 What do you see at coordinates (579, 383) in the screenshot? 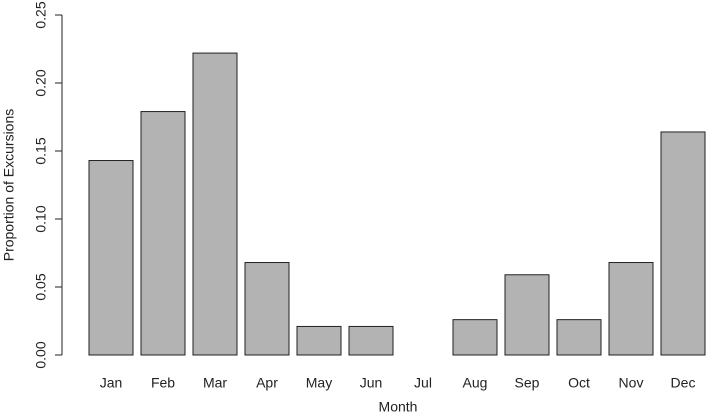
I see `x-tick-label: Oct` at bounding box center [579, 383].